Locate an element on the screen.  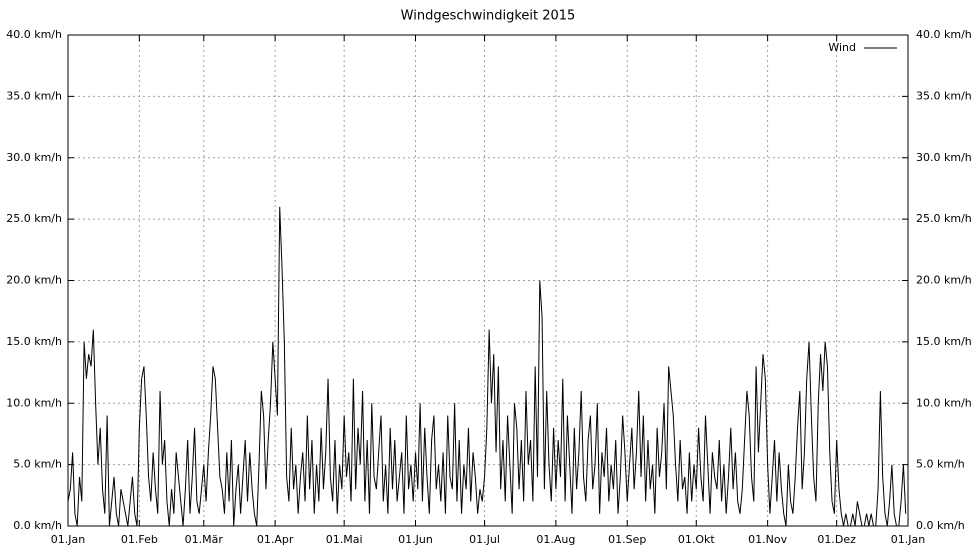
y2-tick-label: 15.0 km/h is located at coordinates (944, 341).